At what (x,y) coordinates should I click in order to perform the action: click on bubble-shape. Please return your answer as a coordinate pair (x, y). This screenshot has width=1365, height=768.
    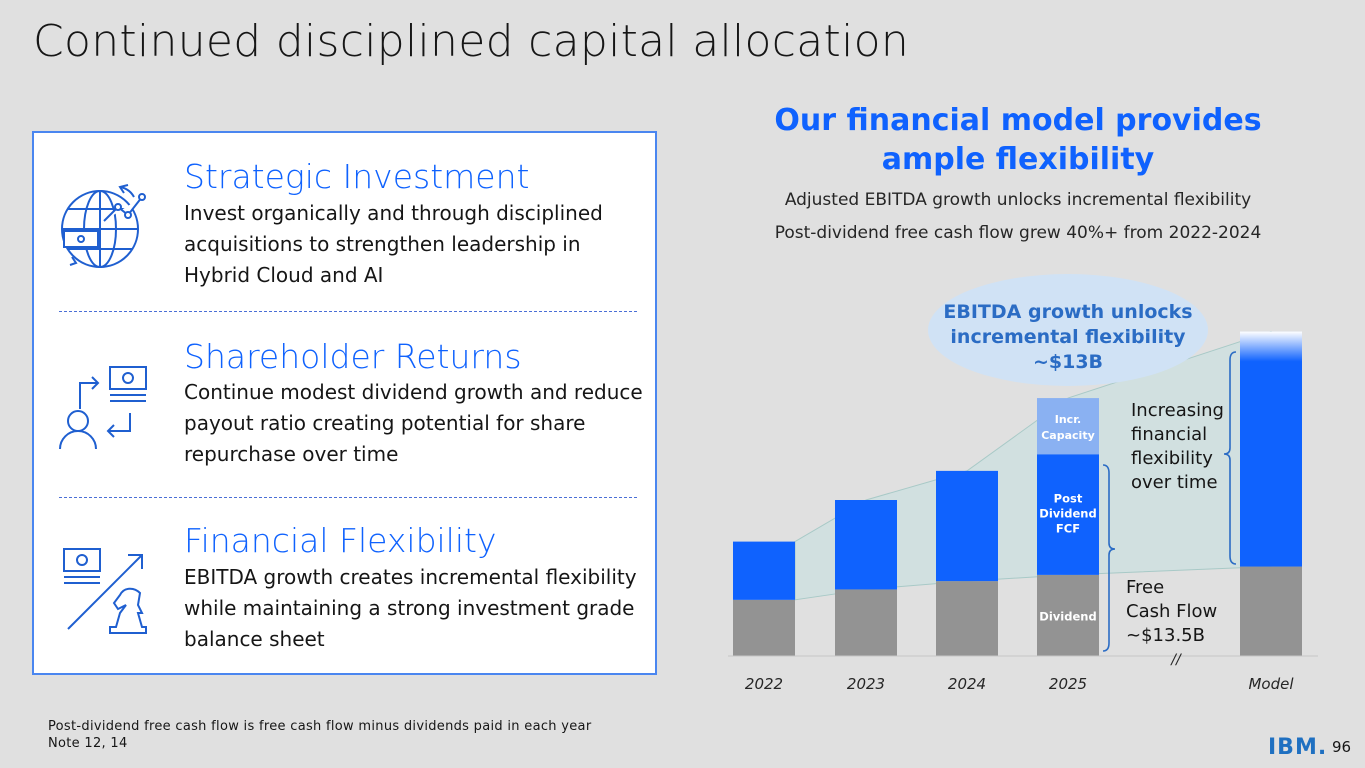
    Looking at the image, I should click on (1068, 330).